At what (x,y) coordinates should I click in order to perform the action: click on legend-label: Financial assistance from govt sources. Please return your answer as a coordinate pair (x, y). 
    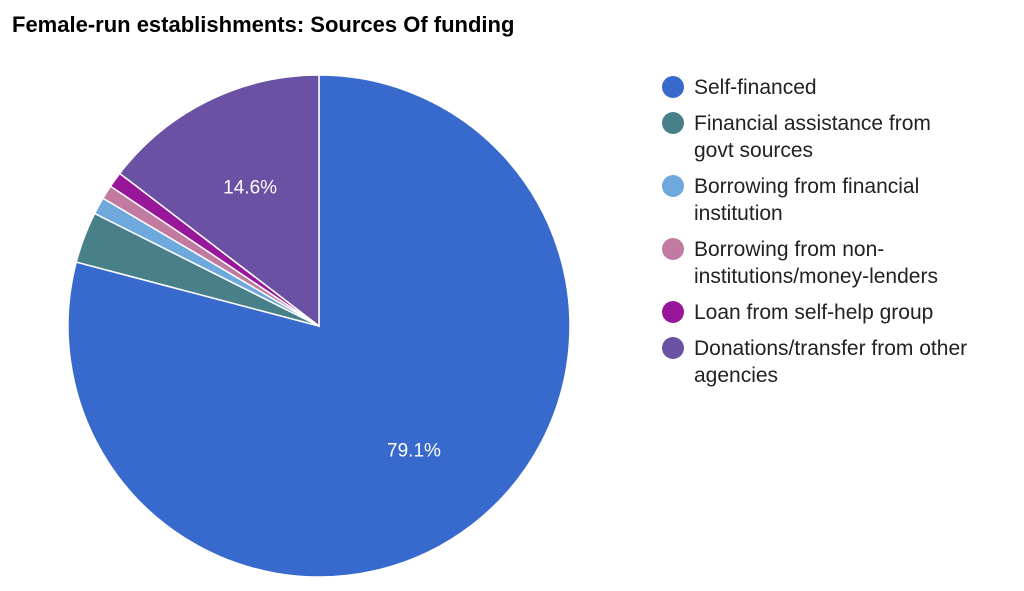
    Looking at the image, I should click on (812, 137).